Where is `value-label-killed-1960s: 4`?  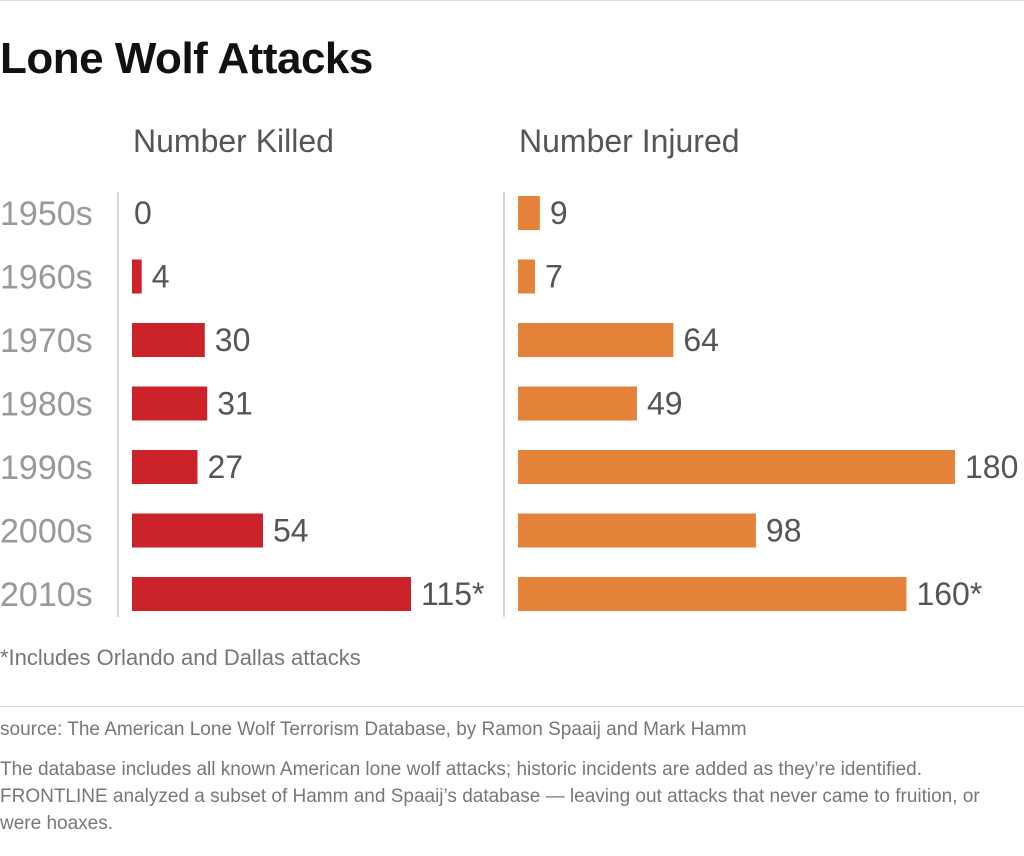 value-label-killed-1960s: 4 is located at coordinates (161, 277).